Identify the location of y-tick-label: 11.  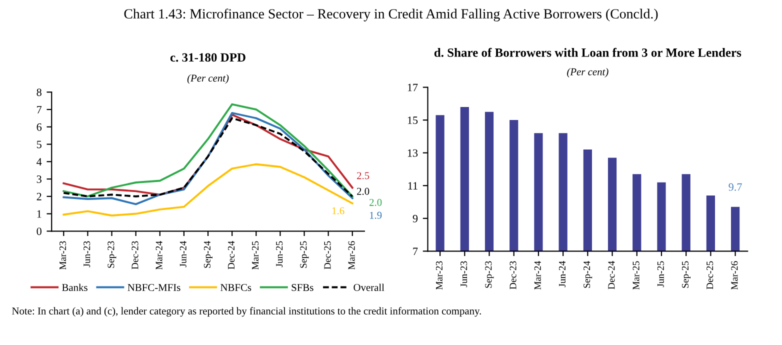
(413, 186).